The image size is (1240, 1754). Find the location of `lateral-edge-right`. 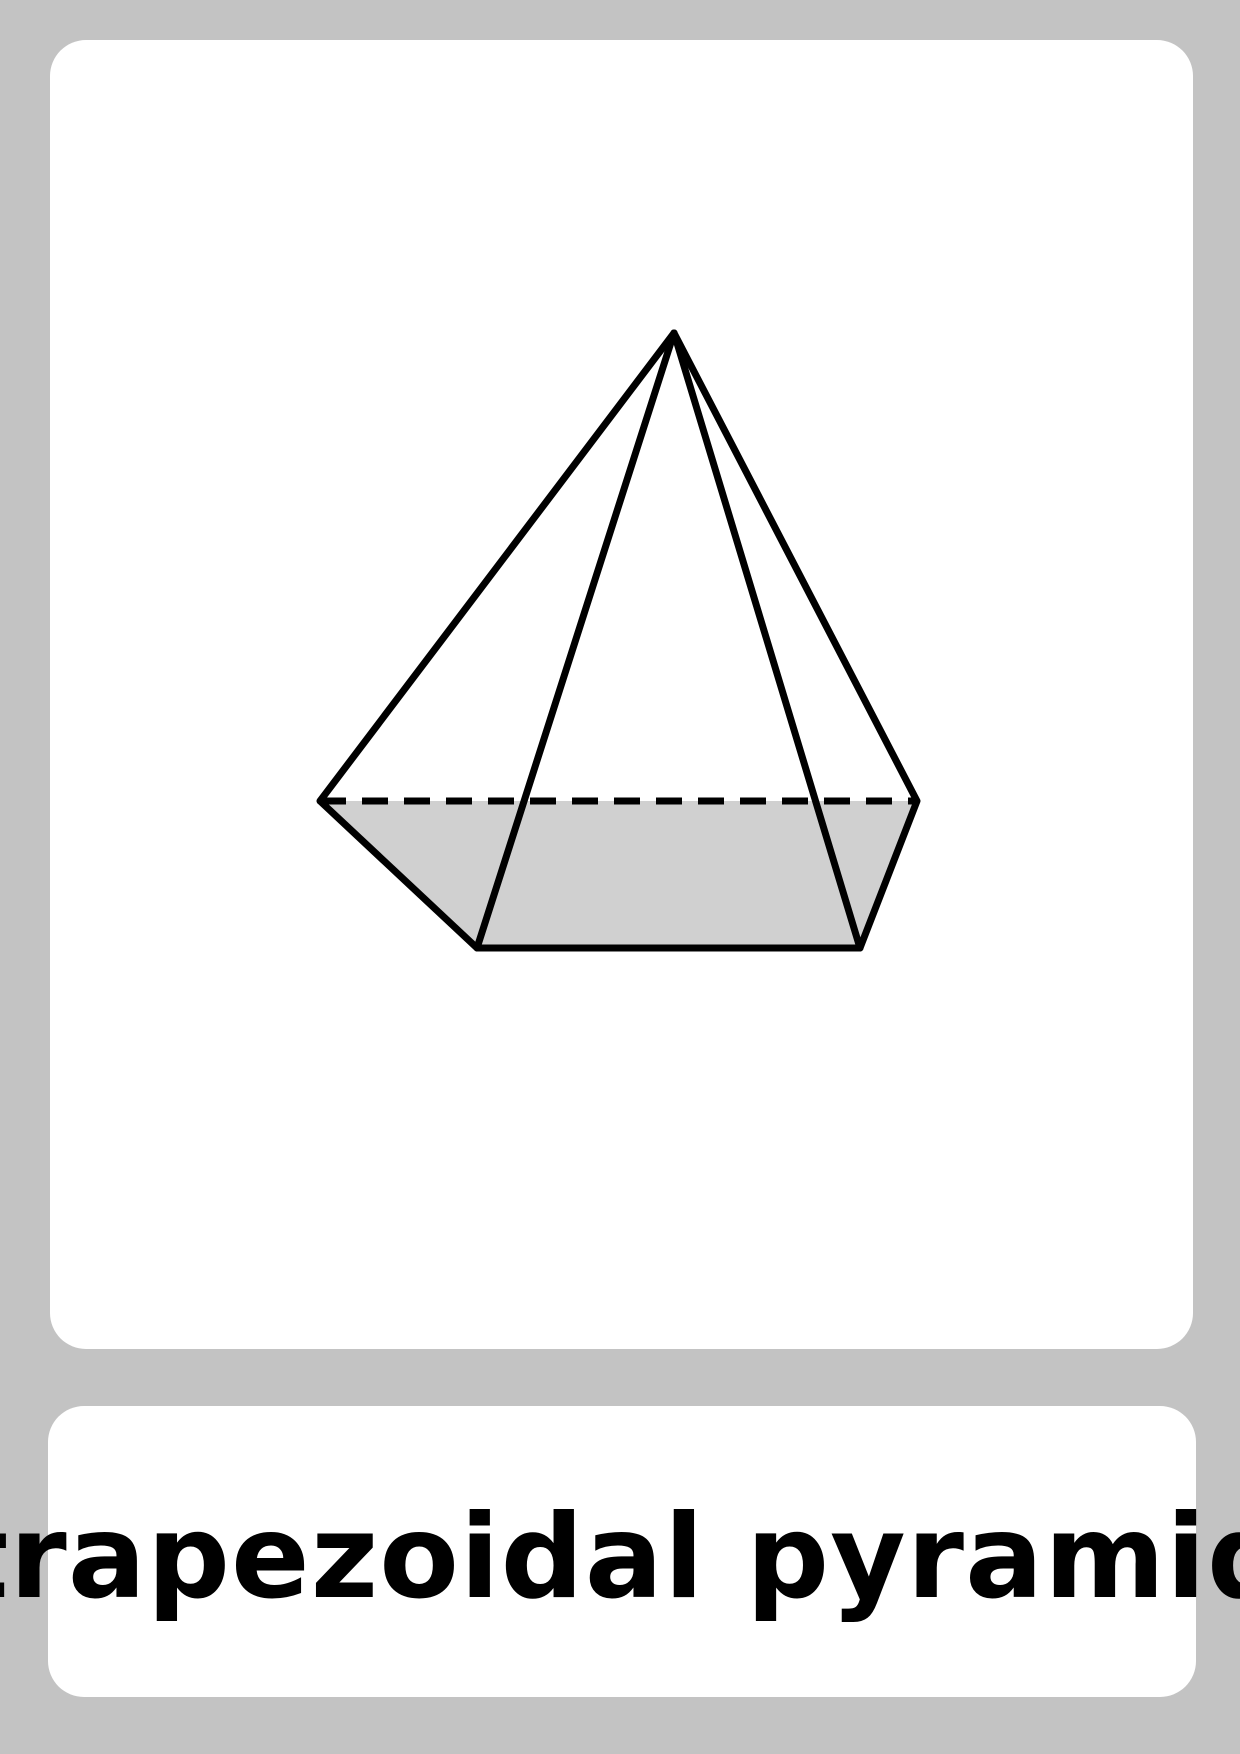

lateral-edge-right is located at coordinates (795, 567).